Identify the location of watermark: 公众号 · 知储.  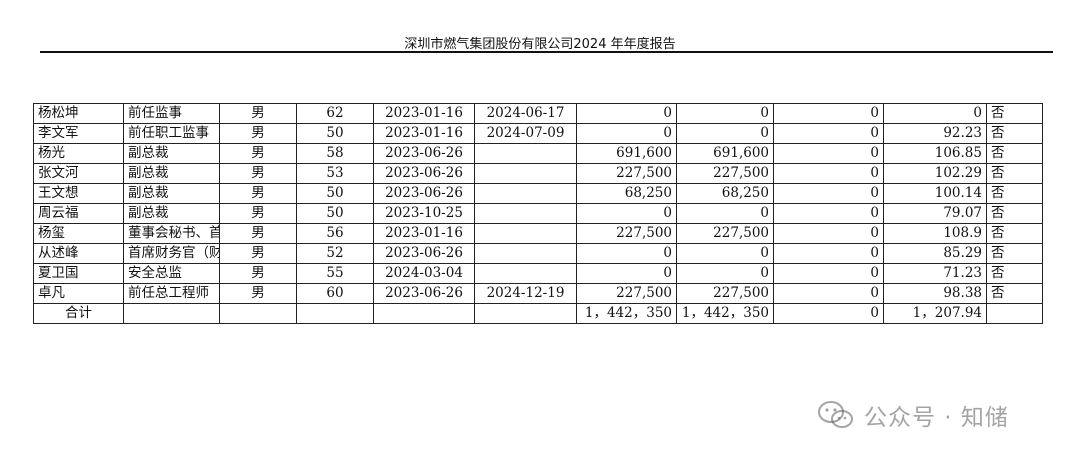
(912, 415).